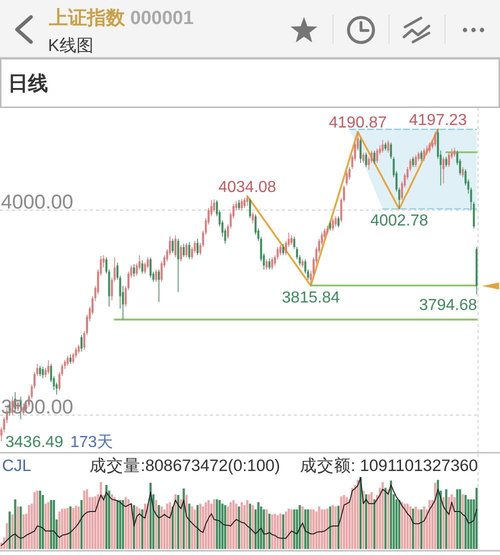 The width and height of the screenshot is (500, 555). Describe the element at coordinates (121, 18) in the screenshot. I see `chart-title: 上证指数 000001` at that location.